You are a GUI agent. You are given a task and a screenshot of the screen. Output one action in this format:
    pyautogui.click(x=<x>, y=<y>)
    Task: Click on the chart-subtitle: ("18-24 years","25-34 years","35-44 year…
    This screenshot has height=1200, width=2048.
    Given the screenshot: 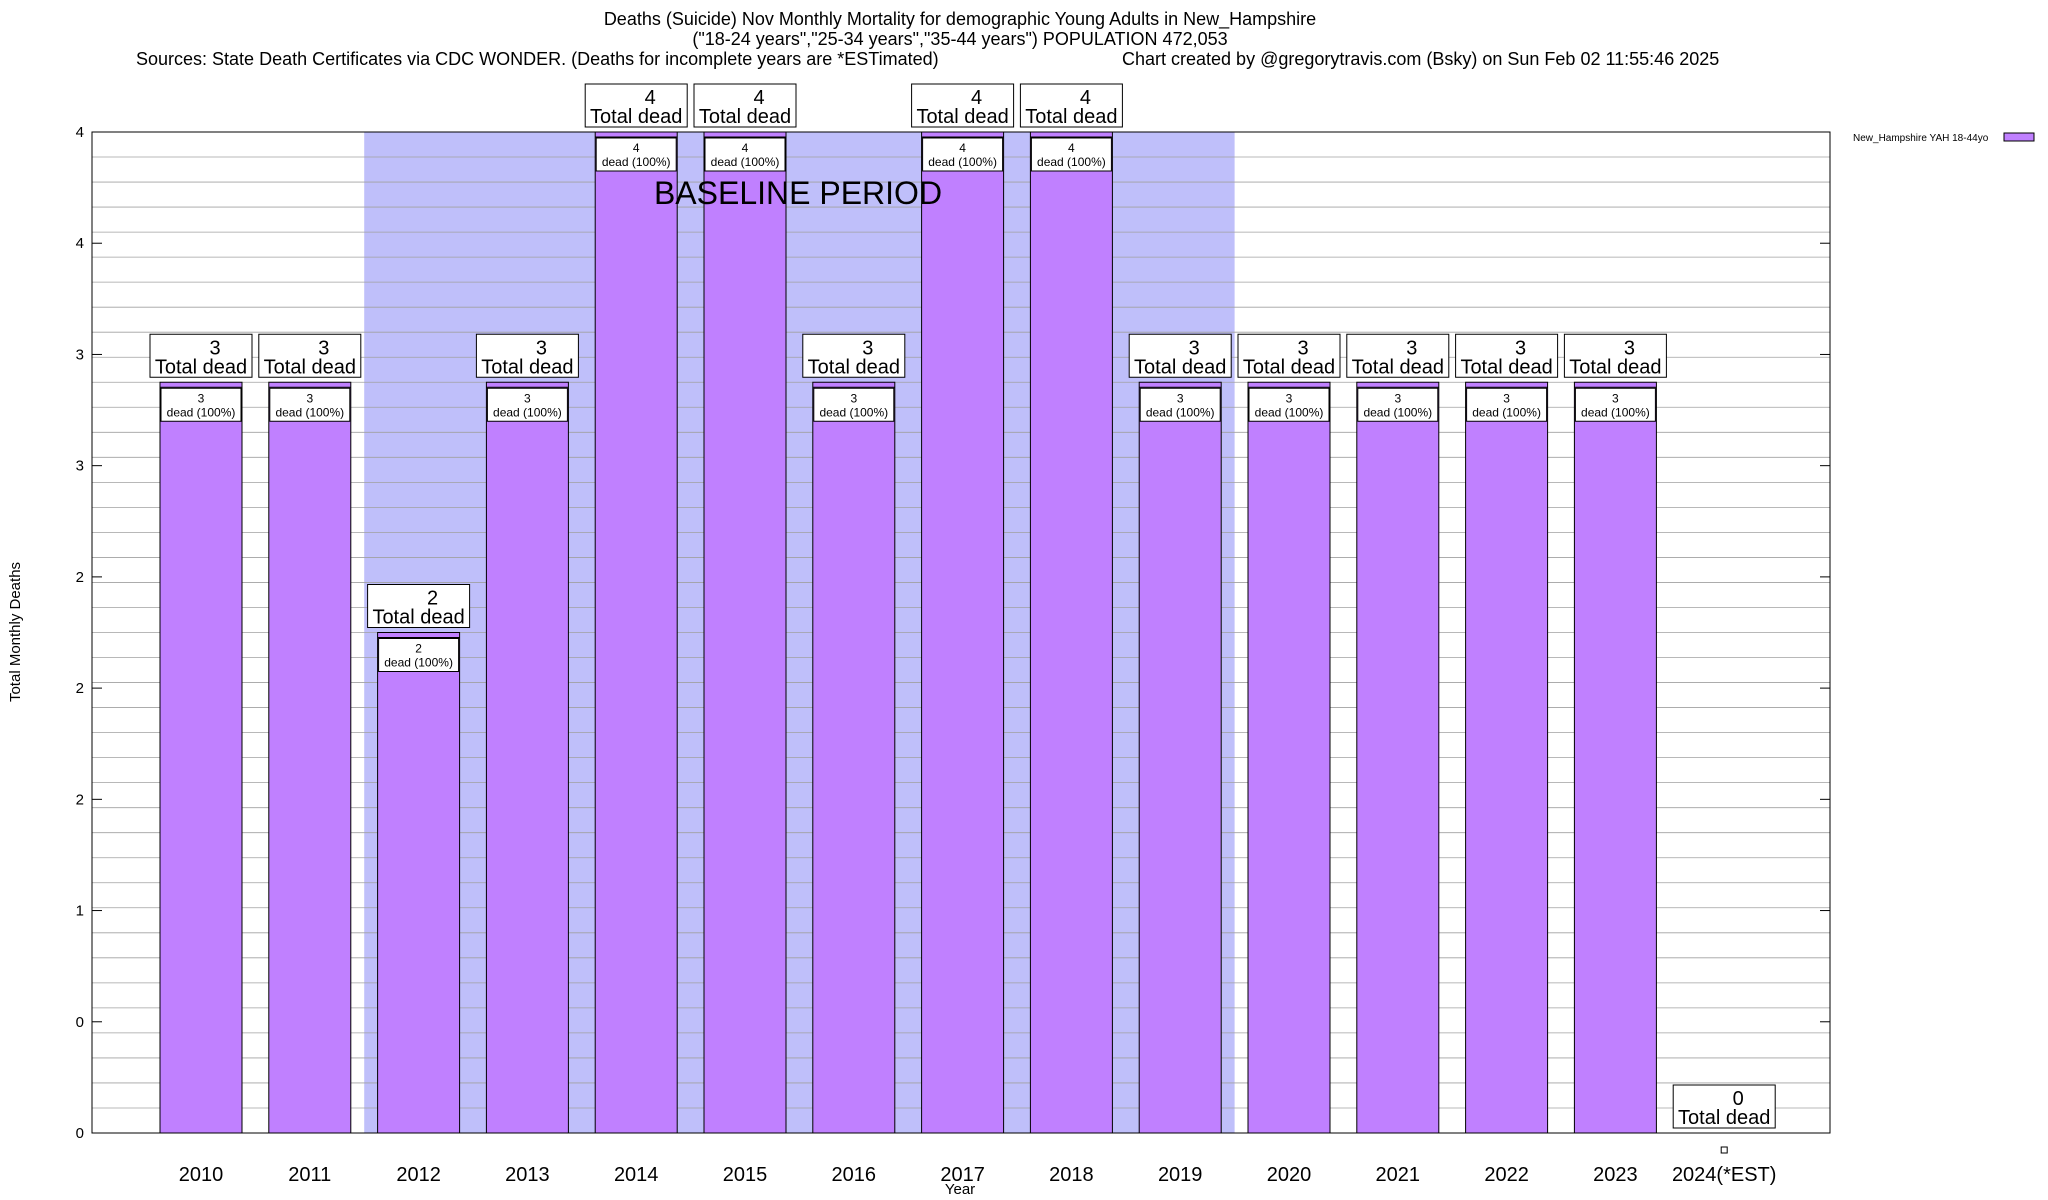 What is the action you would take?
    pyautogui.click(x=959, y=39)
    